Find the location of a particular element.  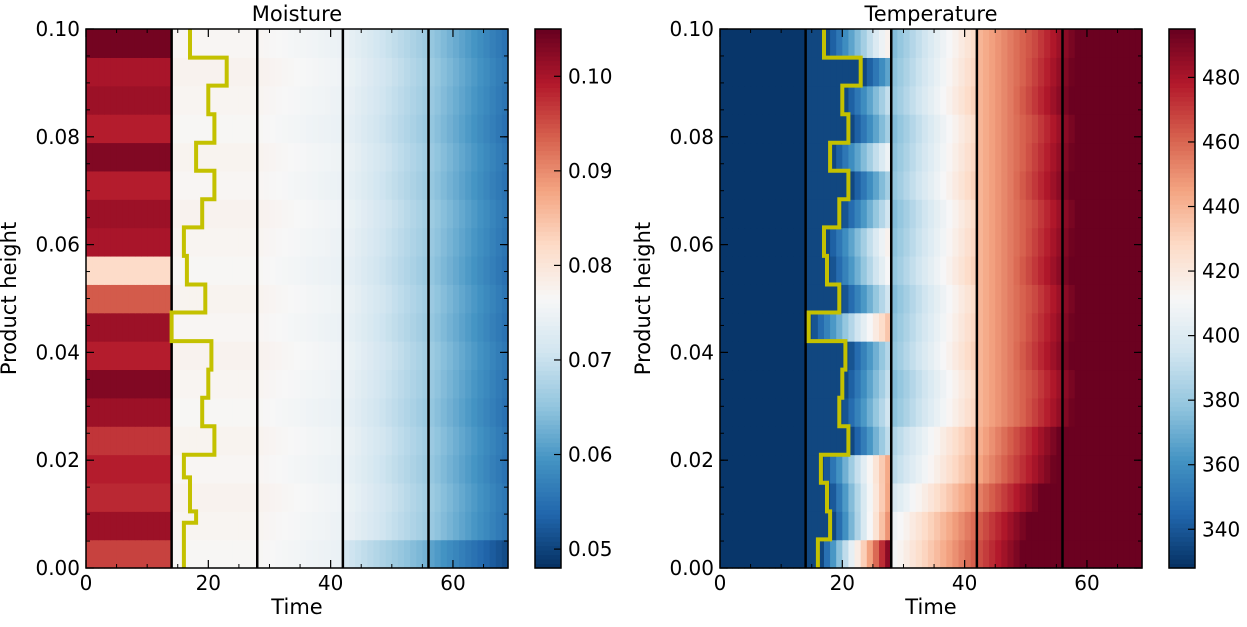

x-tick-label: 60 is located at coordinates (452, 583).